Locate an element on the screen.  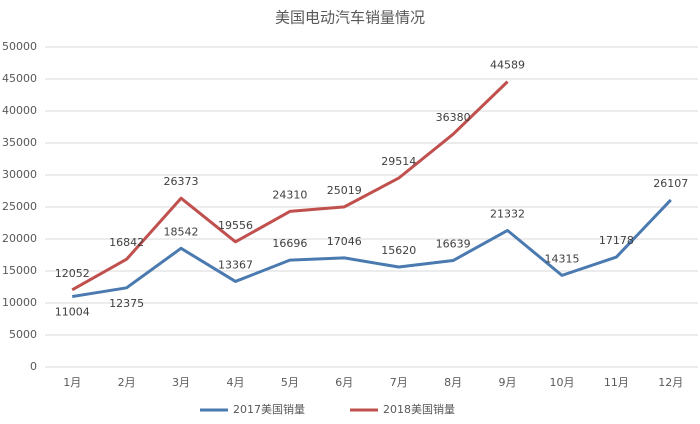
legend-label: 2018美国销量 is located at coordinates (419, 409).